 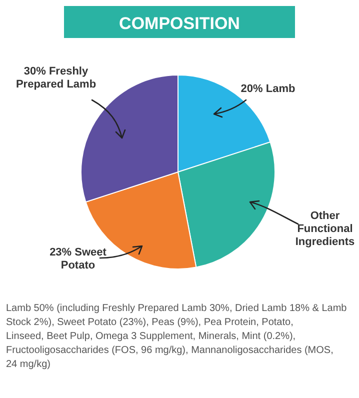 I want to click on slice-label: 23% Sweet Potato, so click(x=78, y=259).